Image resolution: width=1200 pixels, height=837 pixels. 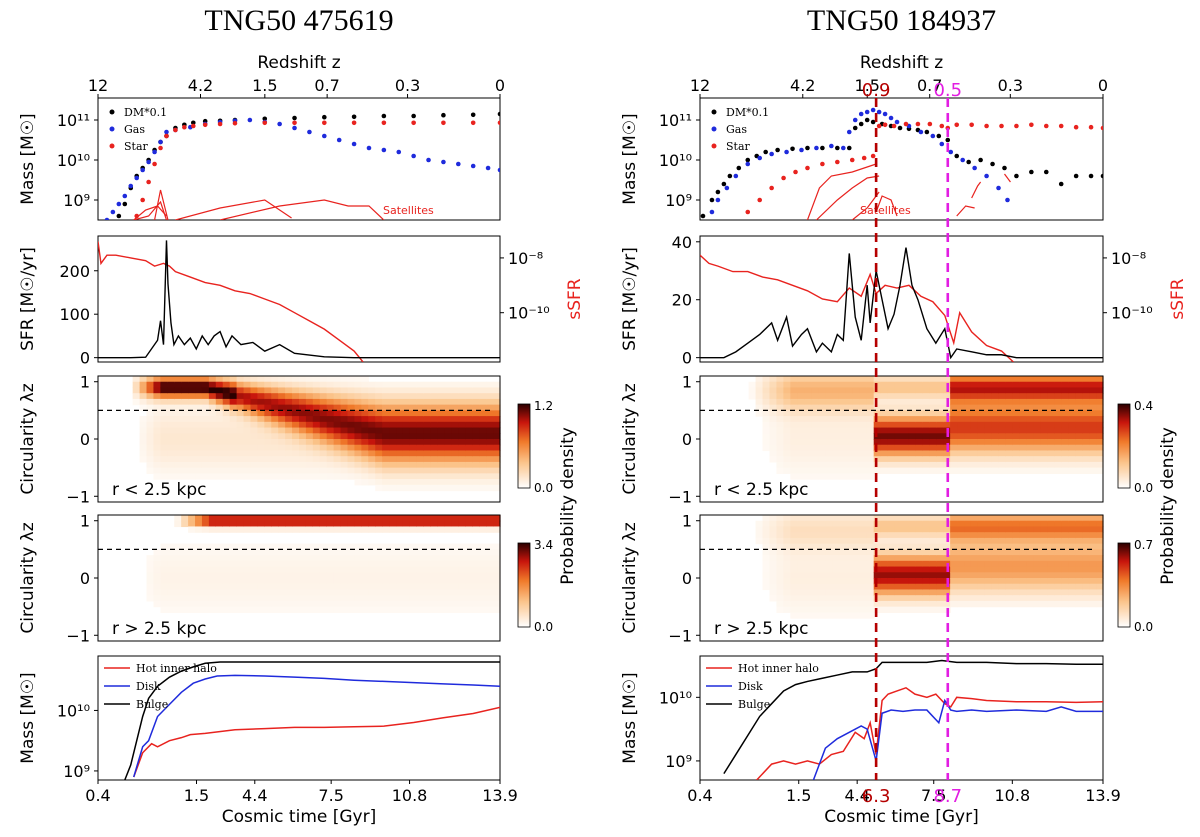 What do you see at coordinates (864, 158) in the screenshot?
I see `star-mass-point` at bounding box center [864, 158].